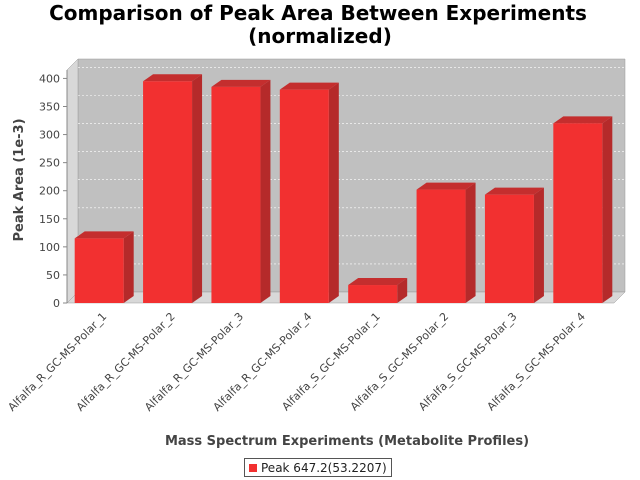 The height and width of the screenshot is (480, 640). I want to click on y-tick-label: 300, so click(49, 135).